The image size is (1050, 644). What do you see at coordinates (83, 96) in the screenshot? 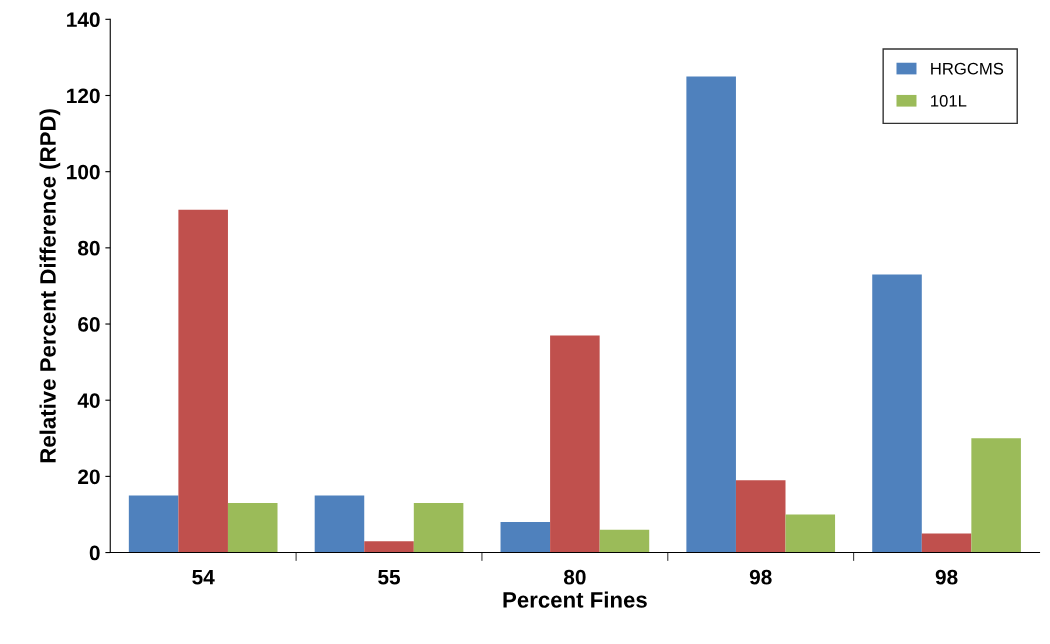
I see `y-tick-label: 120` at bounding box center [83, 96].